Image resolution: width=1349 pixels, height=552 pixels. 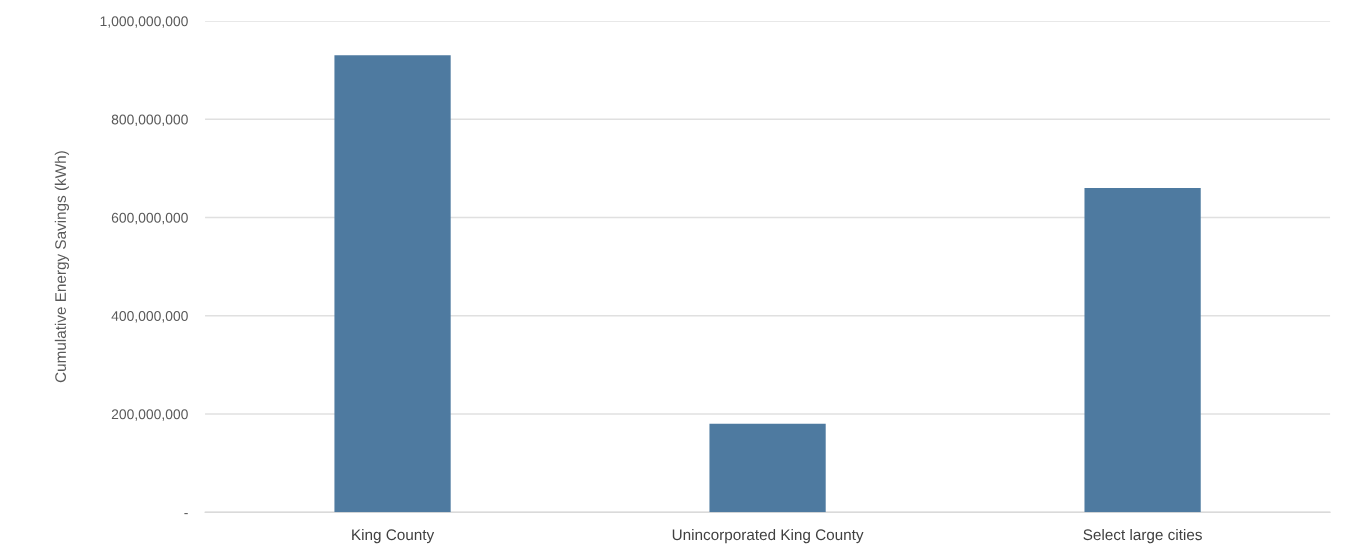 What do you see at coordinates (393, 536) in the screenshot?
I see `x-tick-label: King County` at bounding box center [393, 536].